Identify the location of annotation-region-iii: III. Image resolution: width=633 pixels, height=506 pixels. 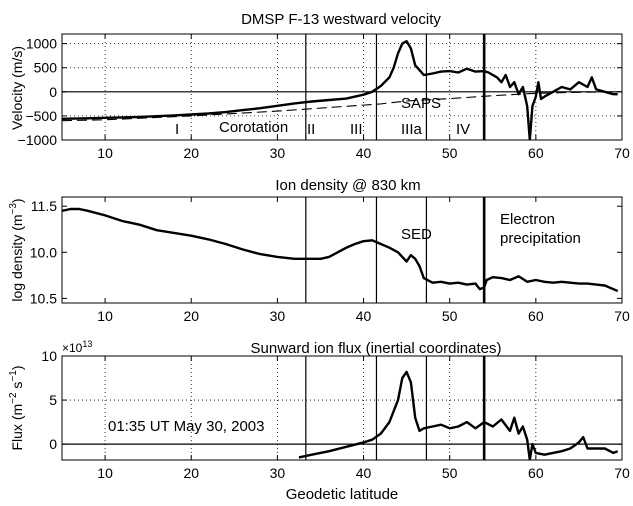
(356, 129).